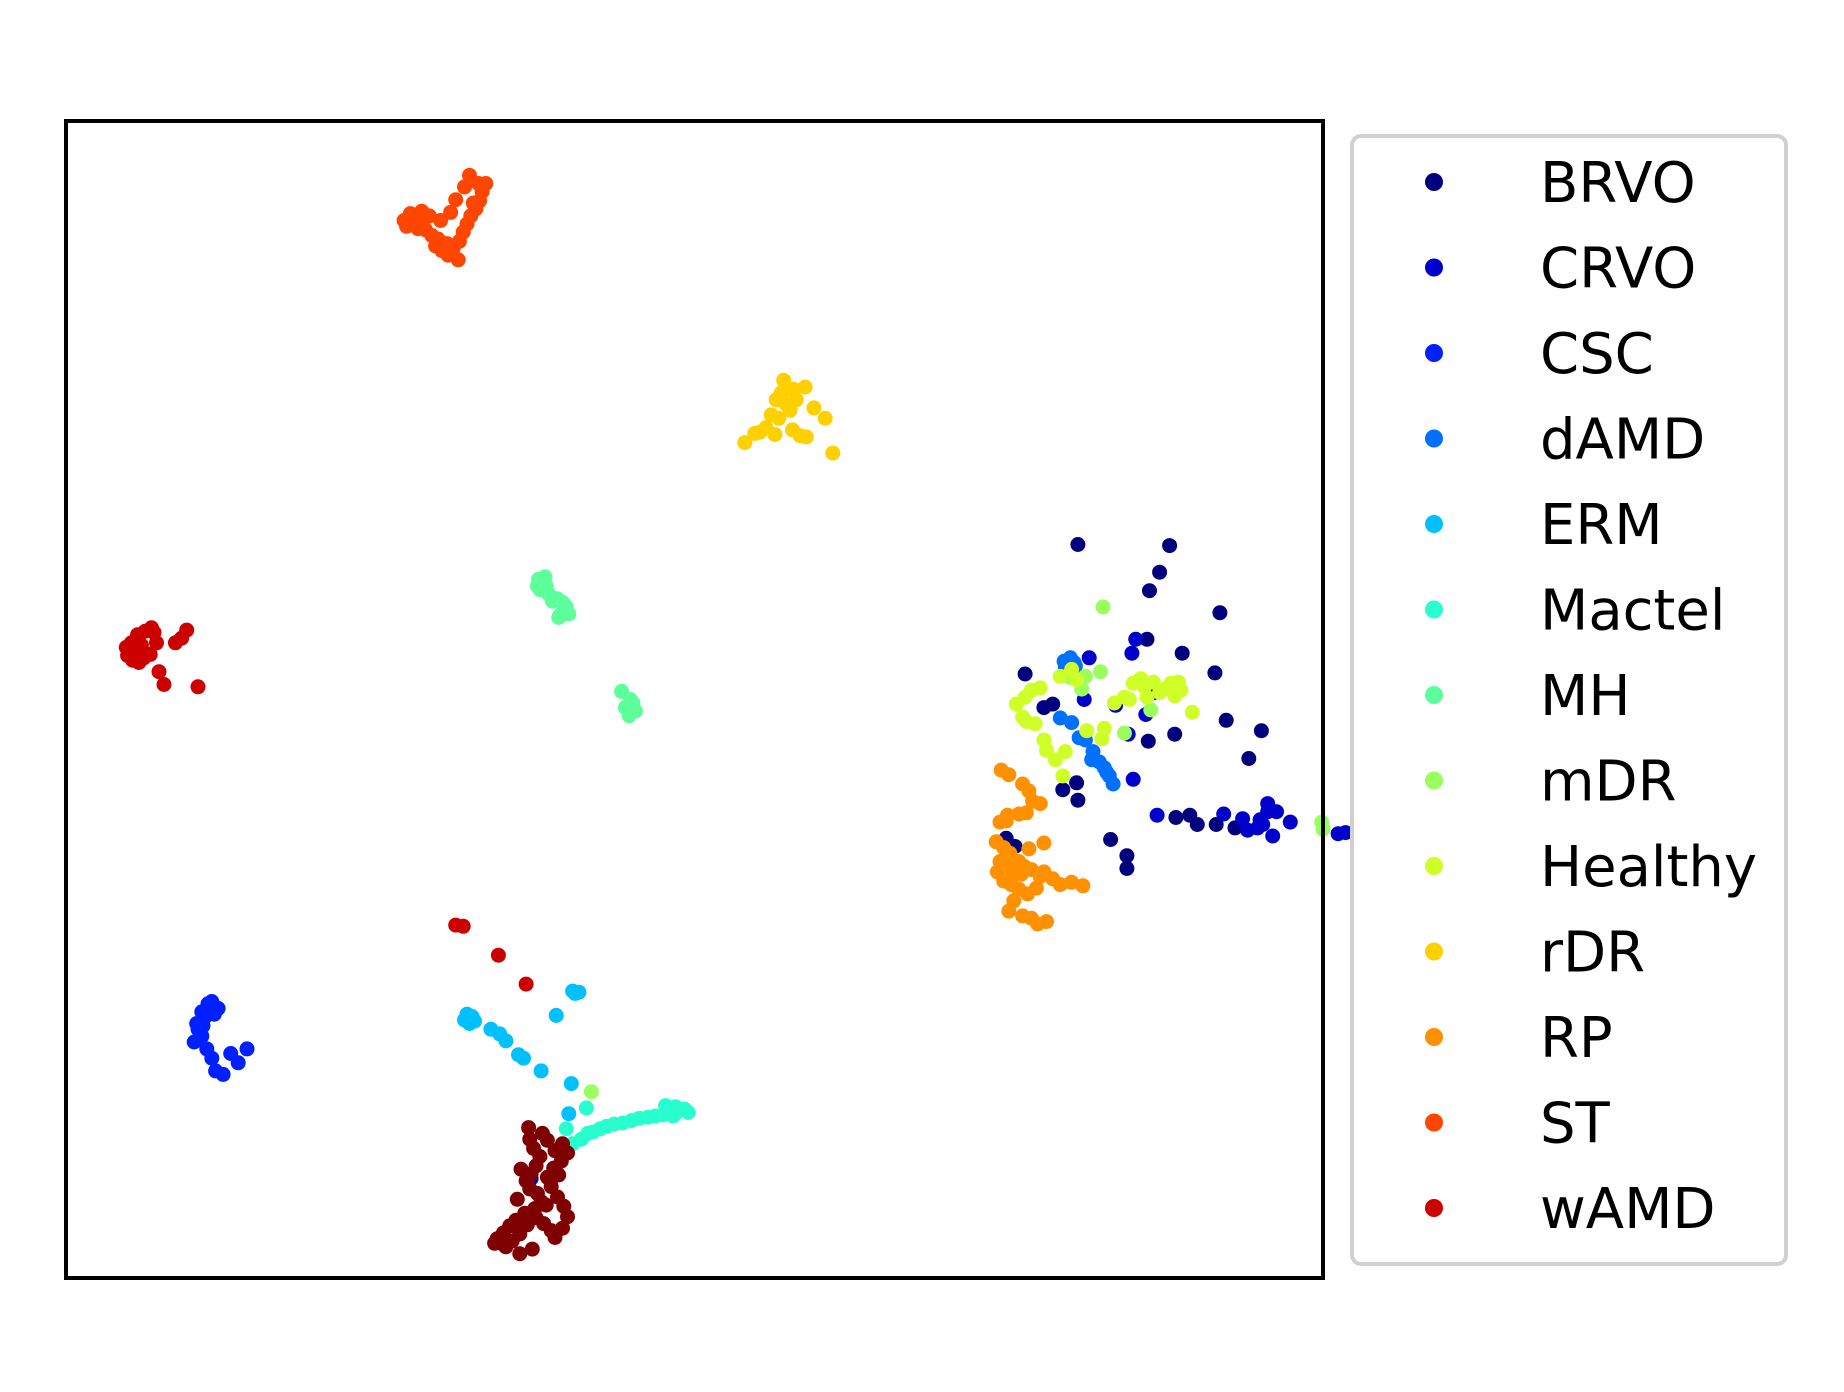 Image resolution: width=1844 pixels, height=1392 pixels. What do you see at coordinates (1601, 525) in the screenshot?
I see `legend-label: ERM` at bounding box center [1601, 525].